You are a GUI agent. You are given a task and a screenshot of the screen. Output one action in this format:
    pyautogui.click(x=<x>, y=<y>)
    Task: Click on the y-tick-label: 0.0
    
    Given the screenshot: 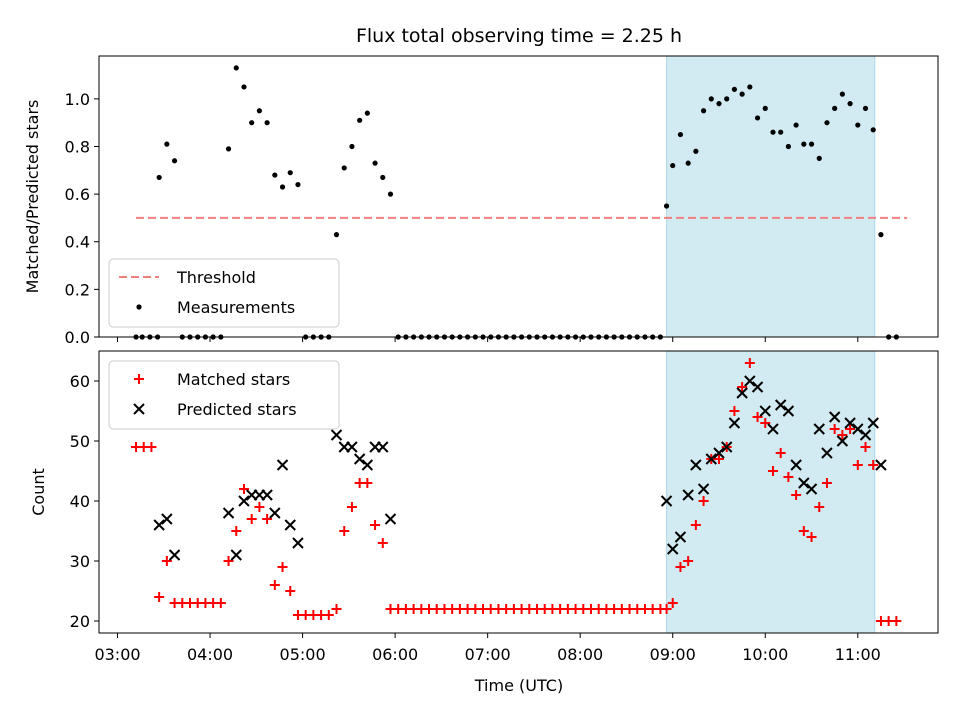 What is the action you would take?
    pyautogui.click(x=77, y=337)
    